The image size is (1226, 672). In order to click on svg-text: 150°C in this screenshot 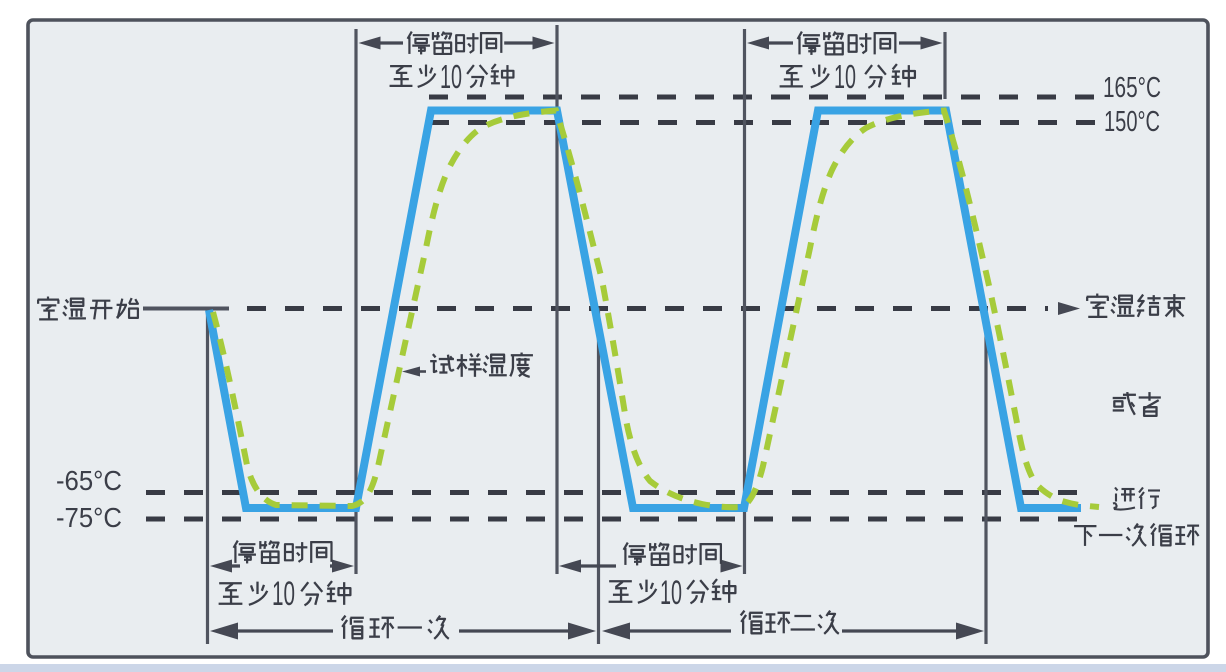, I will do `click(1132, 122)`.